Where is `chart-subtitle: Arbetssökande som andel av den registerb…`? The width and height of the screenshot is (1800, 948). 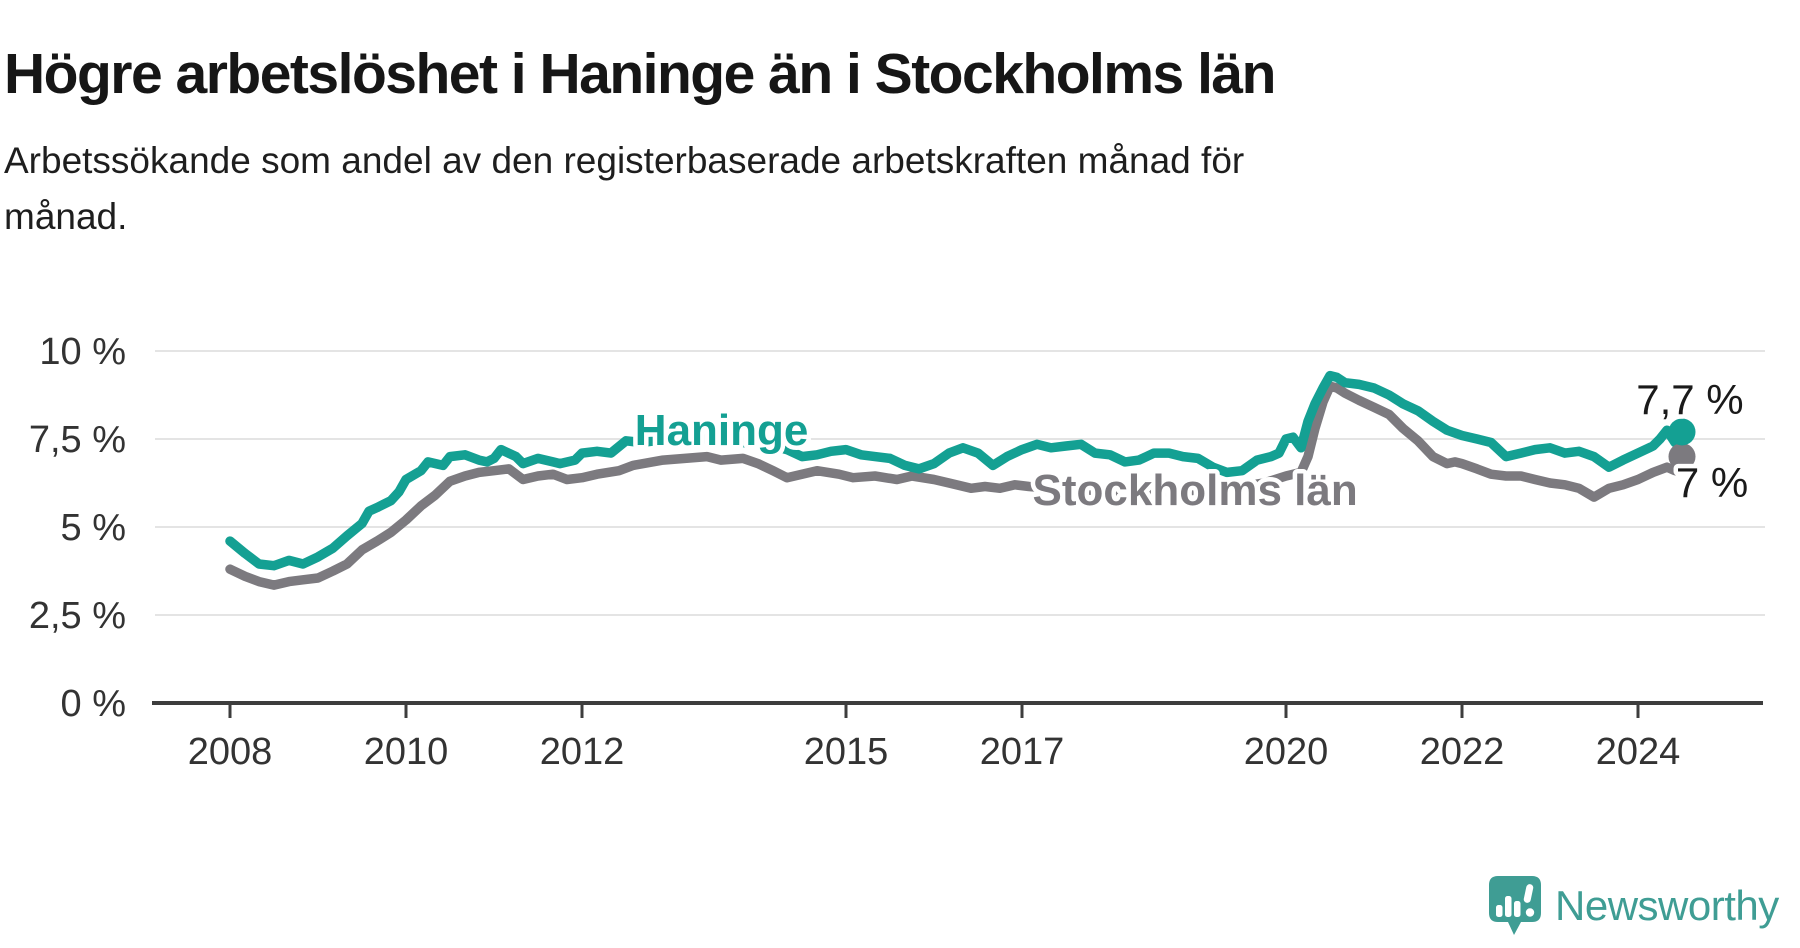 chart-subtitle: Arbetssökande som andel av den registerb… is located at coordinates (754, 188).